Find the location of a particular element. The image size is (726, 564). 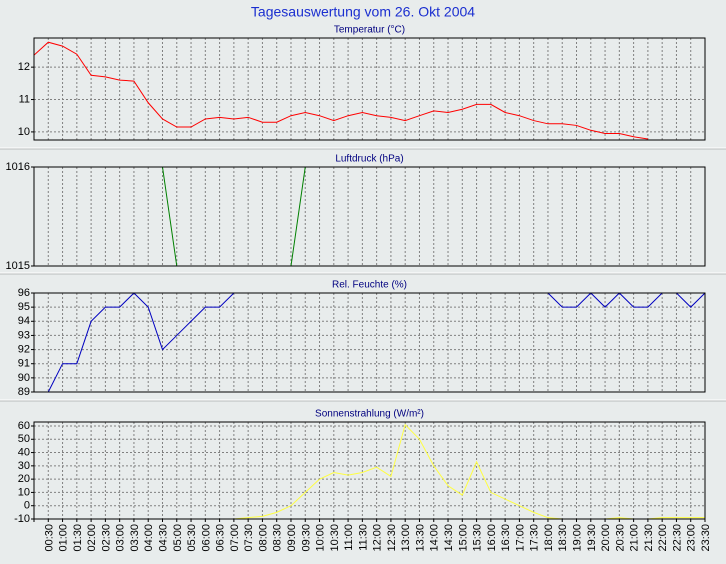

x-tick-label: 20:00 is located at coordinates (606, 538).